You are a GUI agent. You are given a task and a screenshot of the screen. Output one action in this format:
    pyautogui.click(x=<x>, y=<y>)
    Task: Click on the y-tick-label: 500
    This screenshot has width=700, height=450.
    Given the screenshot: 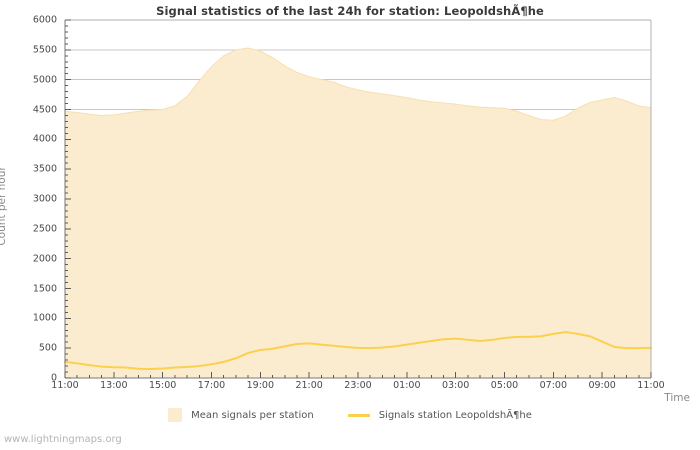 What is the action you would take?
    pyautogui.click(x=47, y=348)
    